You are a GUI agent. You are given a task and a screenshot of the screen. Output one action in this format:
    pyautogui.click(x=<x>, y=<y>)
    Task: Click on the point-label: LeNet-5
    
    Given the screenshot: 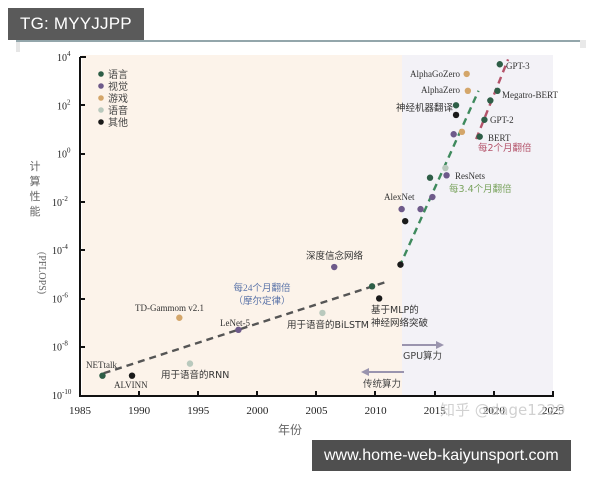 What is the action you would take?
    pyautogui.click(x=235, y=323)
    